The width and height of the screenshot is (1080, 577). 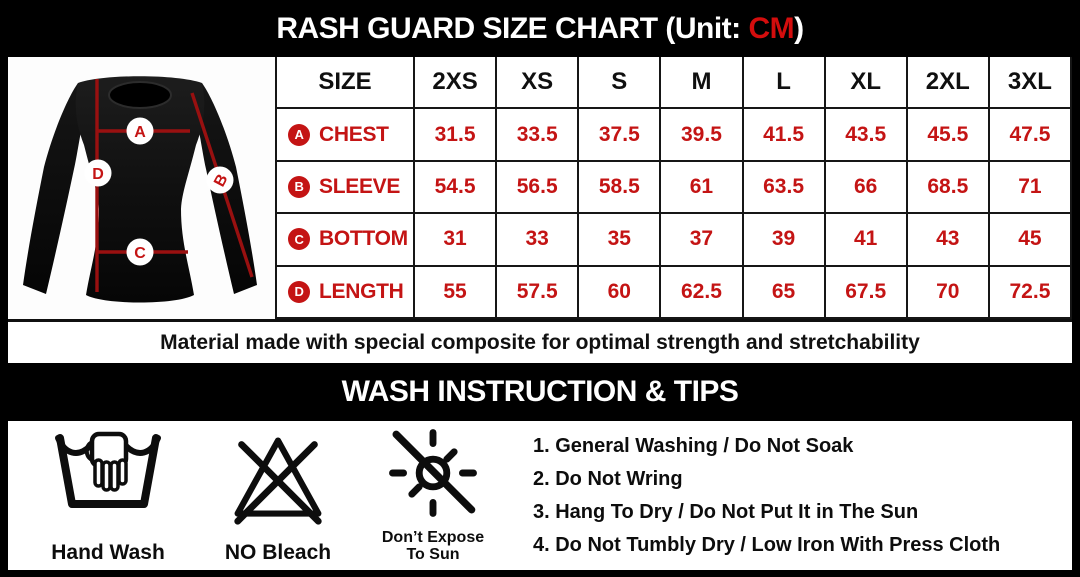 I want to click on page-title-suffix: ), so click(x=799, y=28).